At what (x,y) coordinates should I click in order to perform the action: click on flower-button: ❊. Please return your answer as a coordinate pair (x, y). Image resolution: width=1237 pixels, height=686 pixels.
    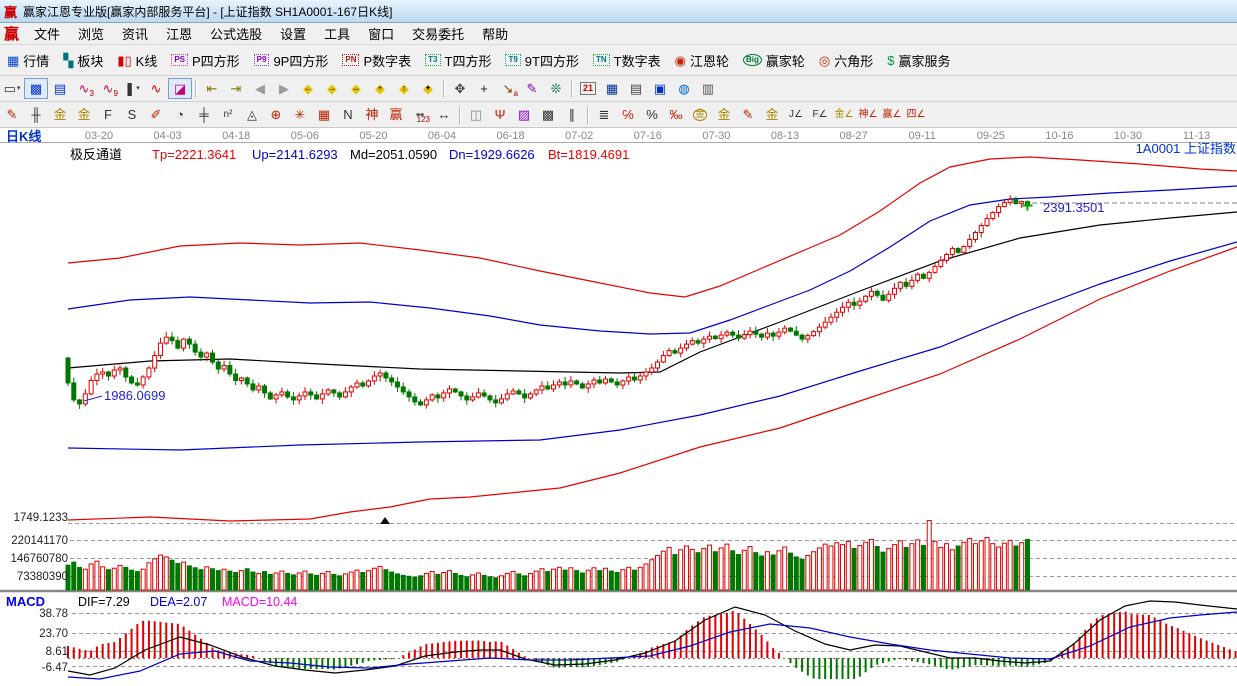
    Looking at the image, I should click on (556, 88).